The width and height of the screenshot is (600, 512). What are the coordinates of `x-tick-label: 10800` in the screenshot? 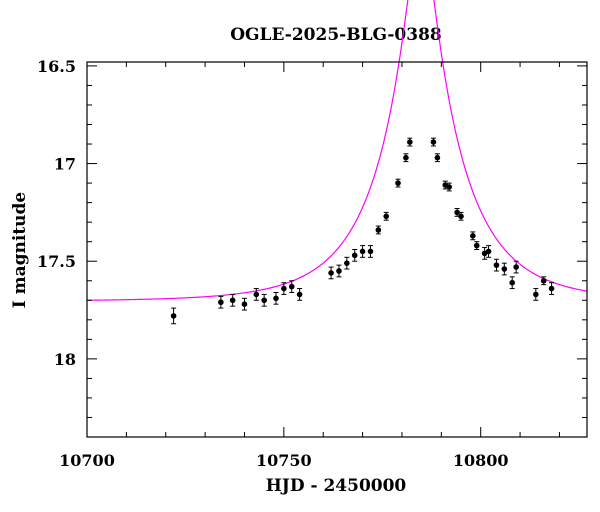 It's located at (481, 460).